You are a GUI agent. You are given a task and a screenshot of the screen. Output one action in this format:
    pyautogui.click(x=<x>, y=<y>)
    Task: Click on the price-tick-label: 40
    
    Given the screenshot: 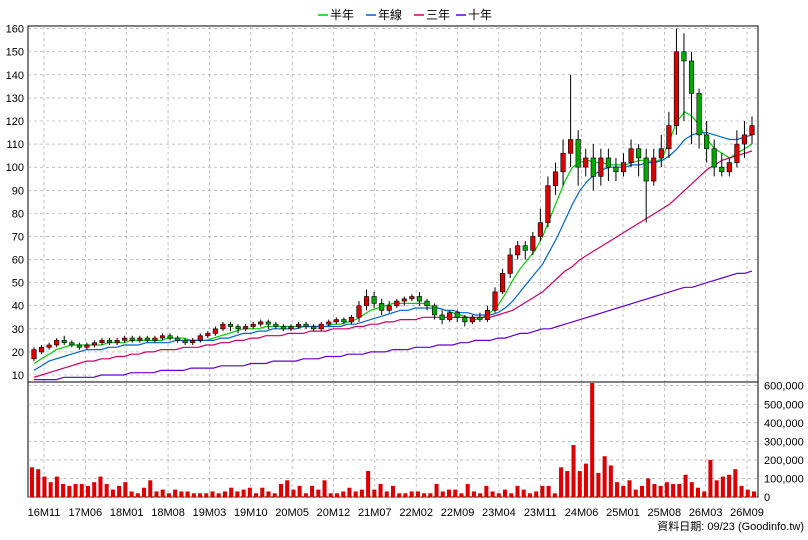 What is the action you would take?
    pyautogui.click(x=18, y=307)
    